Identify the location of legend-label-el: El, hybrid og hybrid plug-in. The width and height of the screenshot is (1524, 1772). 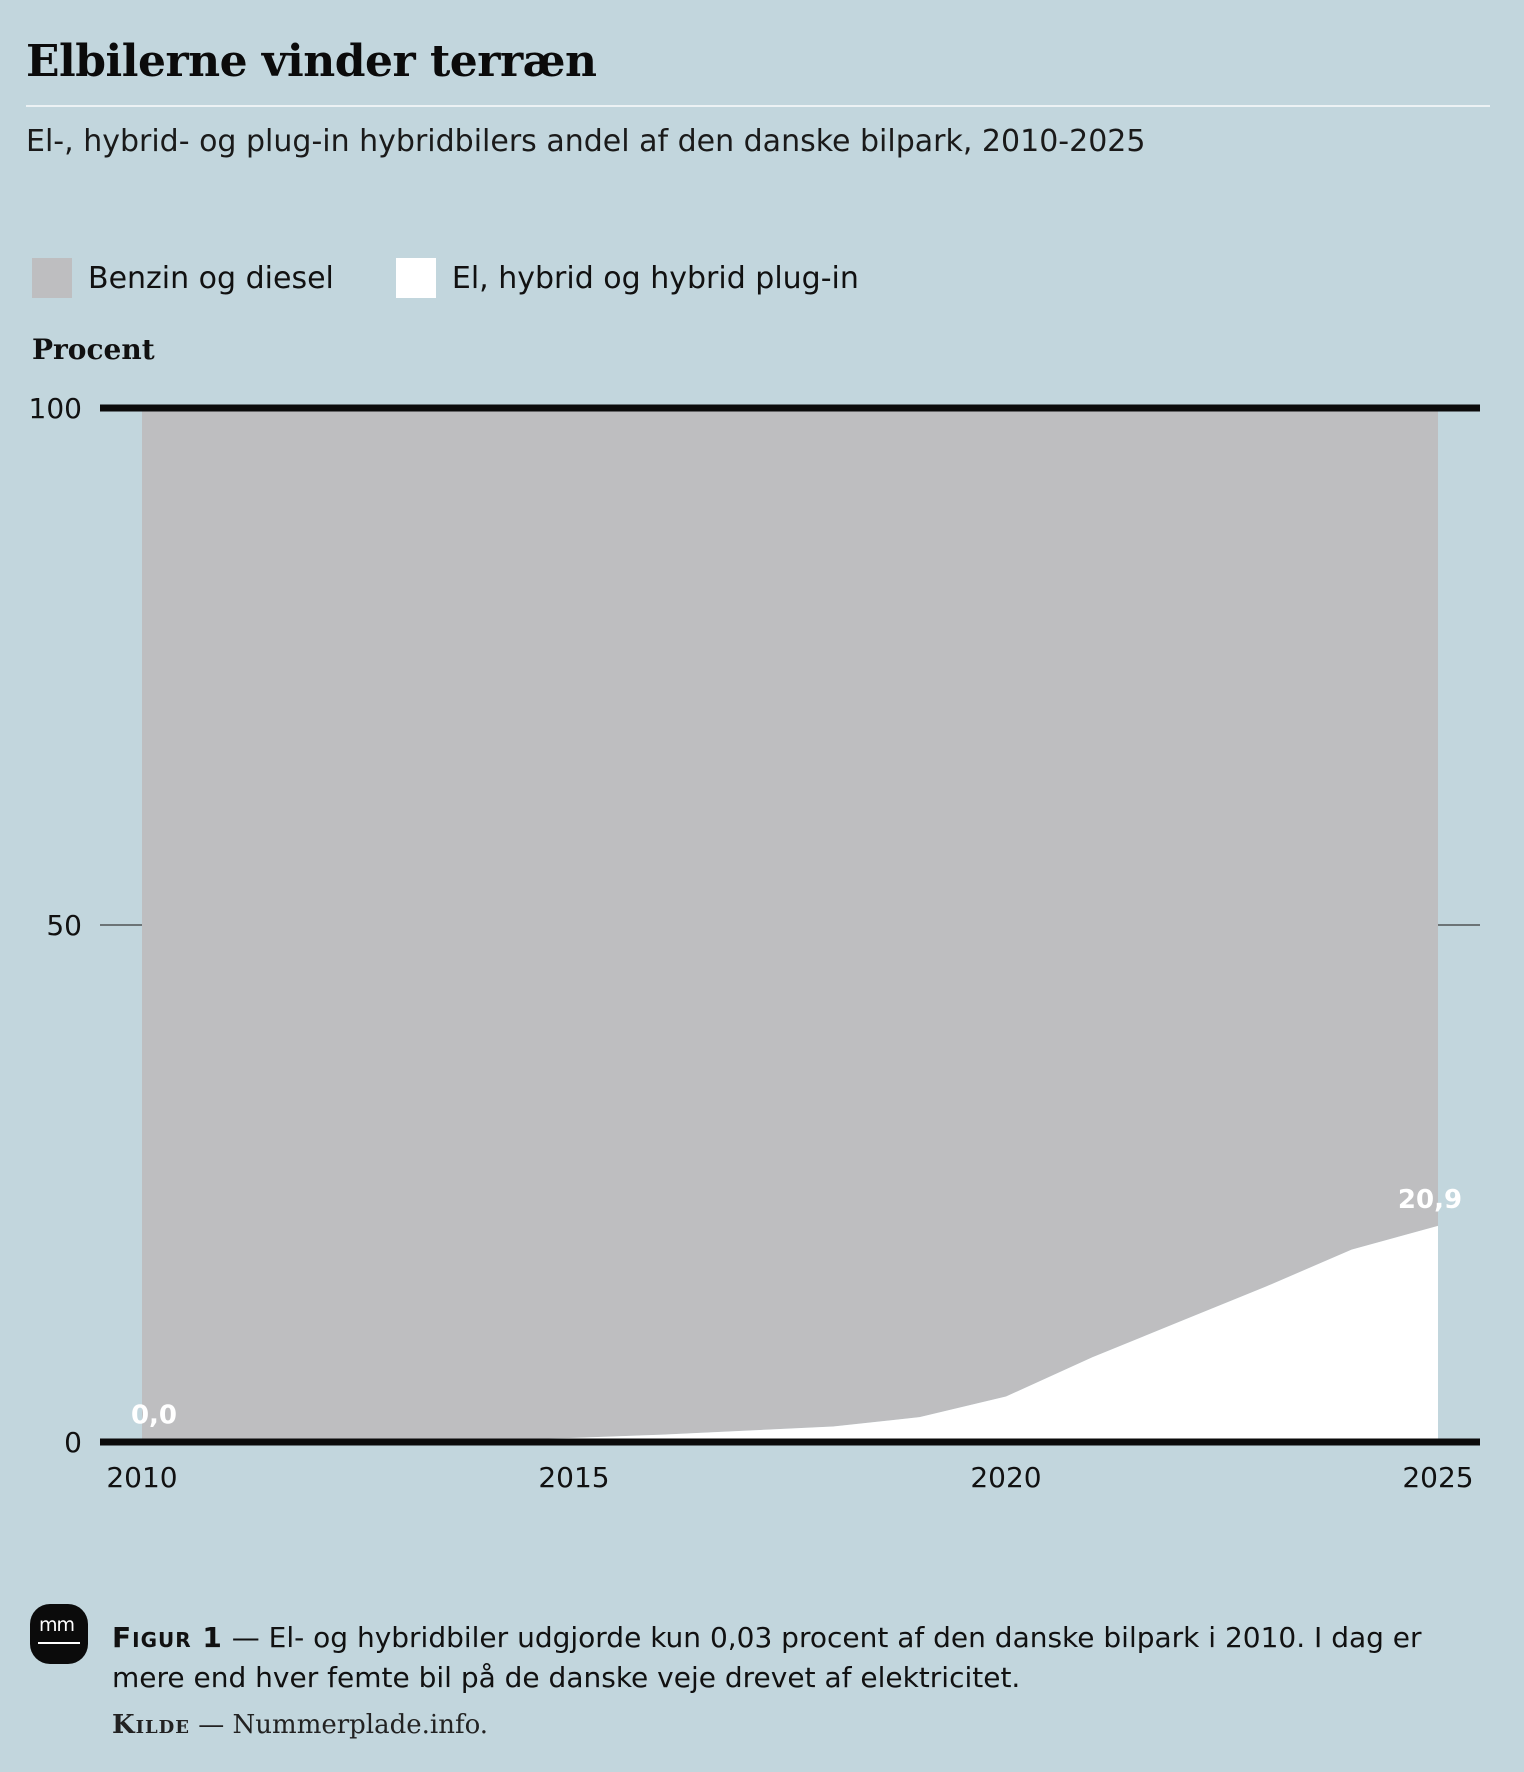
(655, 278).